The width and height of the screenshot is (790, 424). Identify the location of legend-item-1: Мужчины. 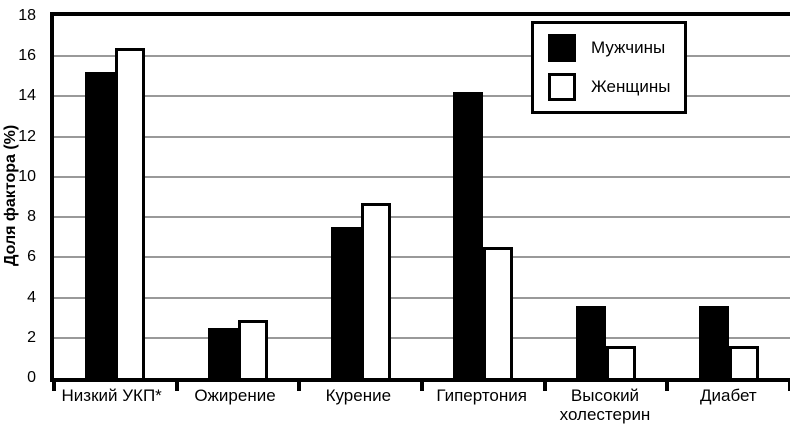
(609, 48).